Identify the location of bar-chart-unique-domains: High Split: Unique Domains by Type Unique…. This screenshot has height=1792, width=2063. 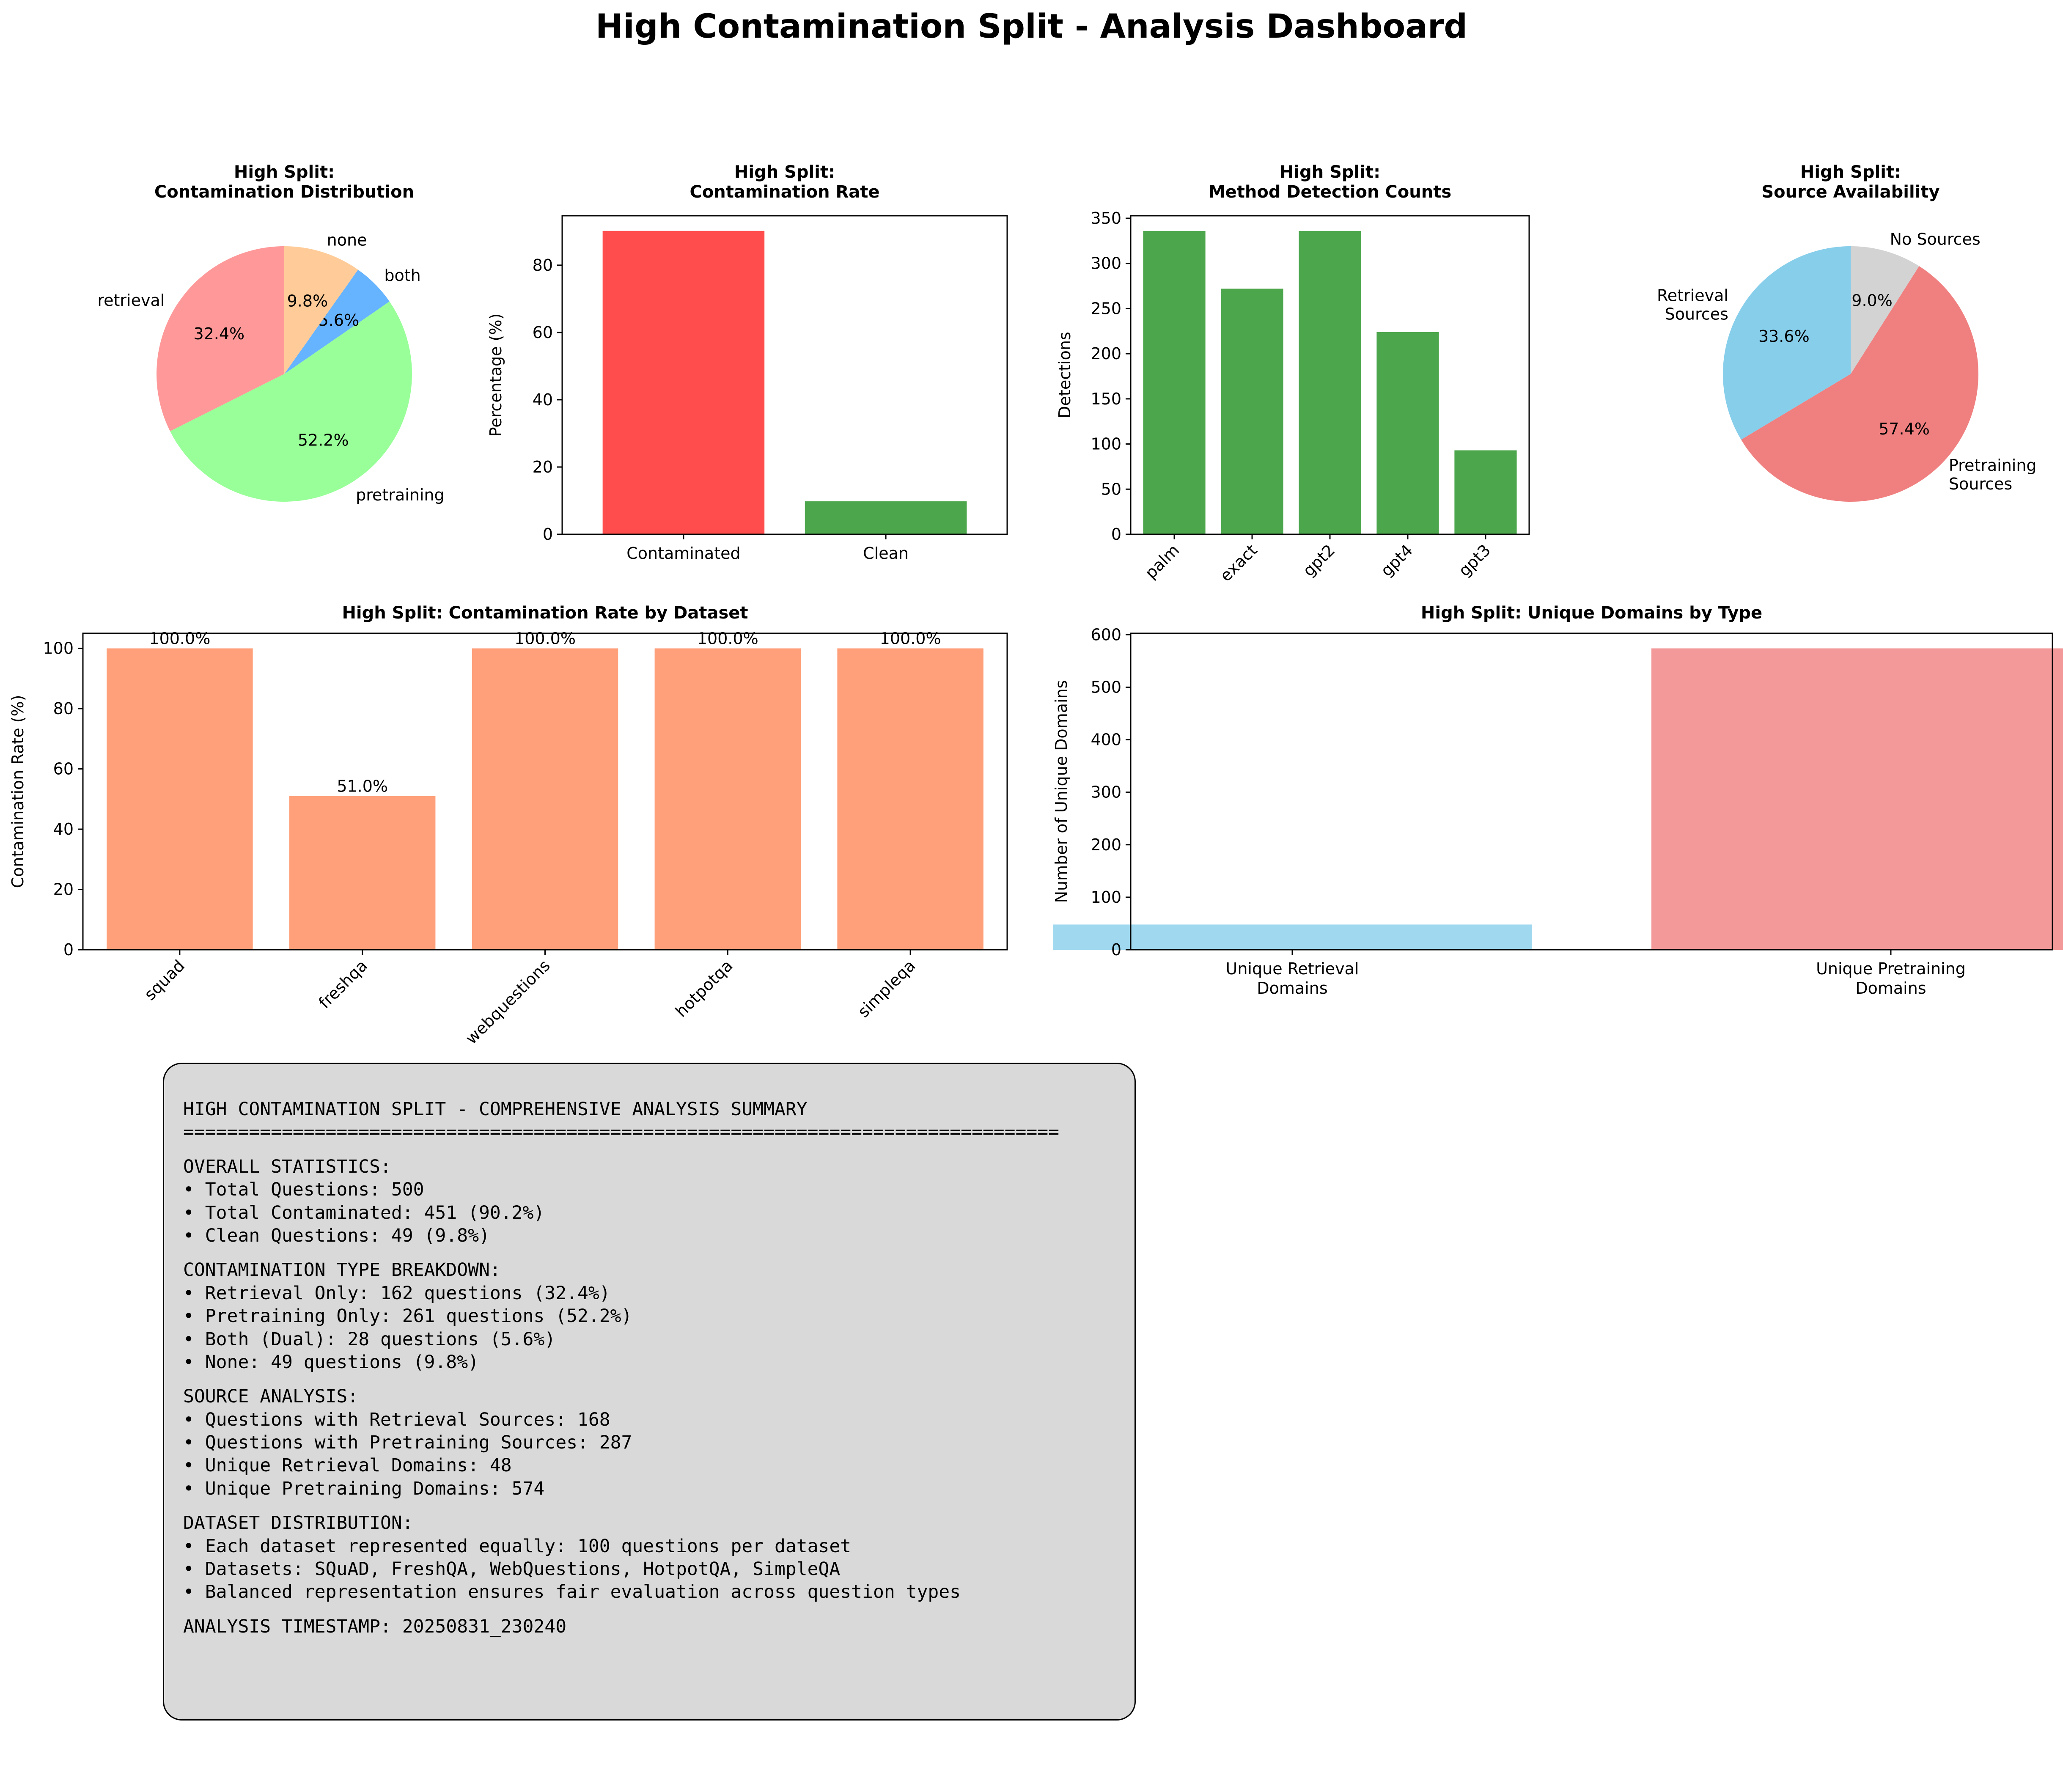
(1557, 800).